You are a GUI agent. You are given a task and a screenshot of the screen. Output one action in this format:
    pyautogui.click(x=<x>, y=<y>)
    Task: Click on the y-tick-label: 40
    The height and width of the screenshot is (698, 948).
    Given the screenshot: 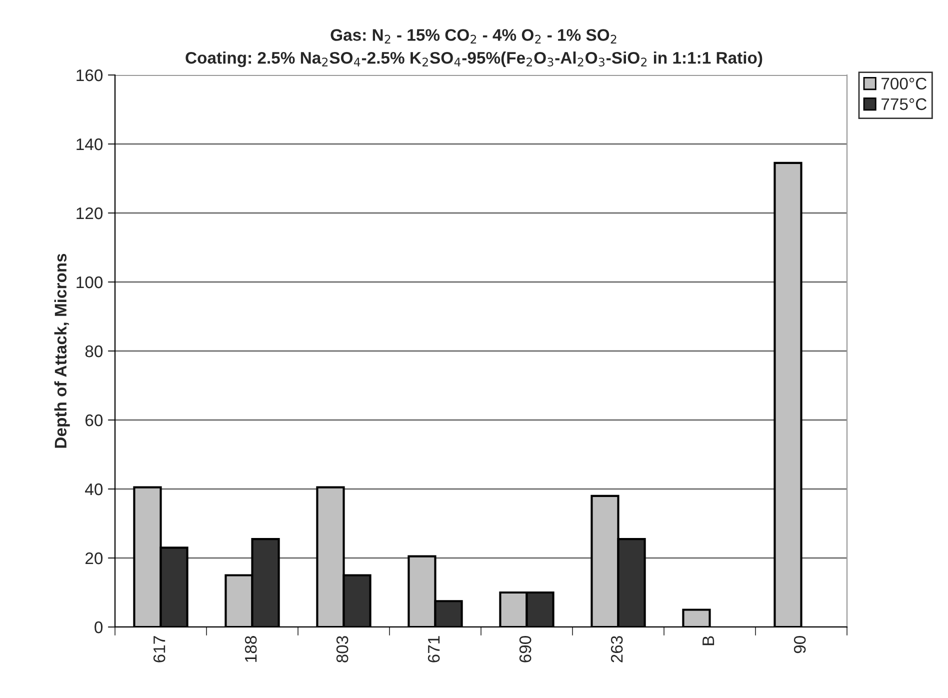 What is the action you would take?
    pyautogui.click(x=94, y=489)
    